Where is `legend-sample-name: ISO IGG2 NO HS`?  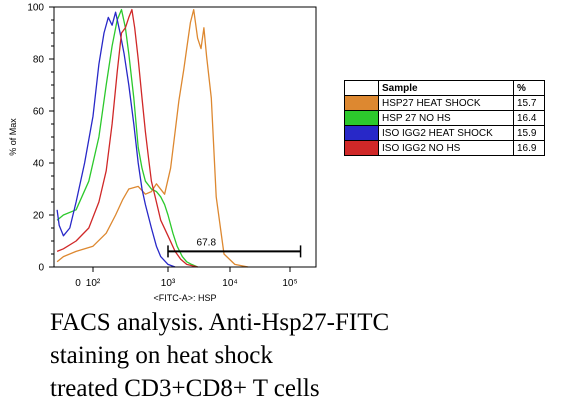 legend-sample-name: ISO IGG2 NO HS is located at coordinates (446, 148).